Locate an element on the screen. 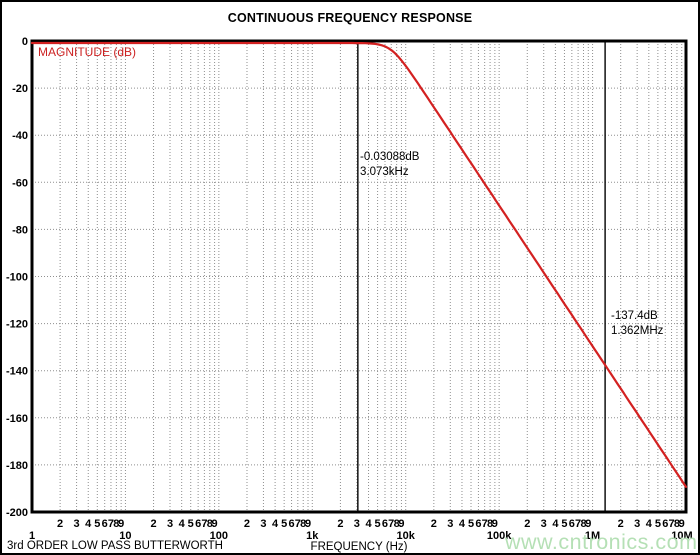  y-tick-label: -100 is located at coordinates (17, 278).